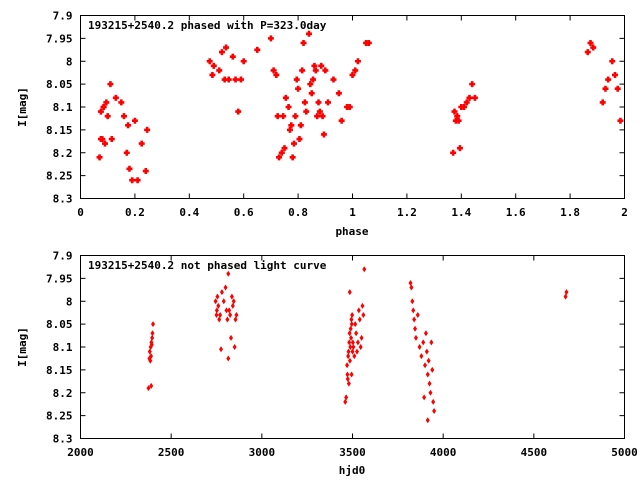  I want to click on y-tick-label: 8.3, so click(63, 439).